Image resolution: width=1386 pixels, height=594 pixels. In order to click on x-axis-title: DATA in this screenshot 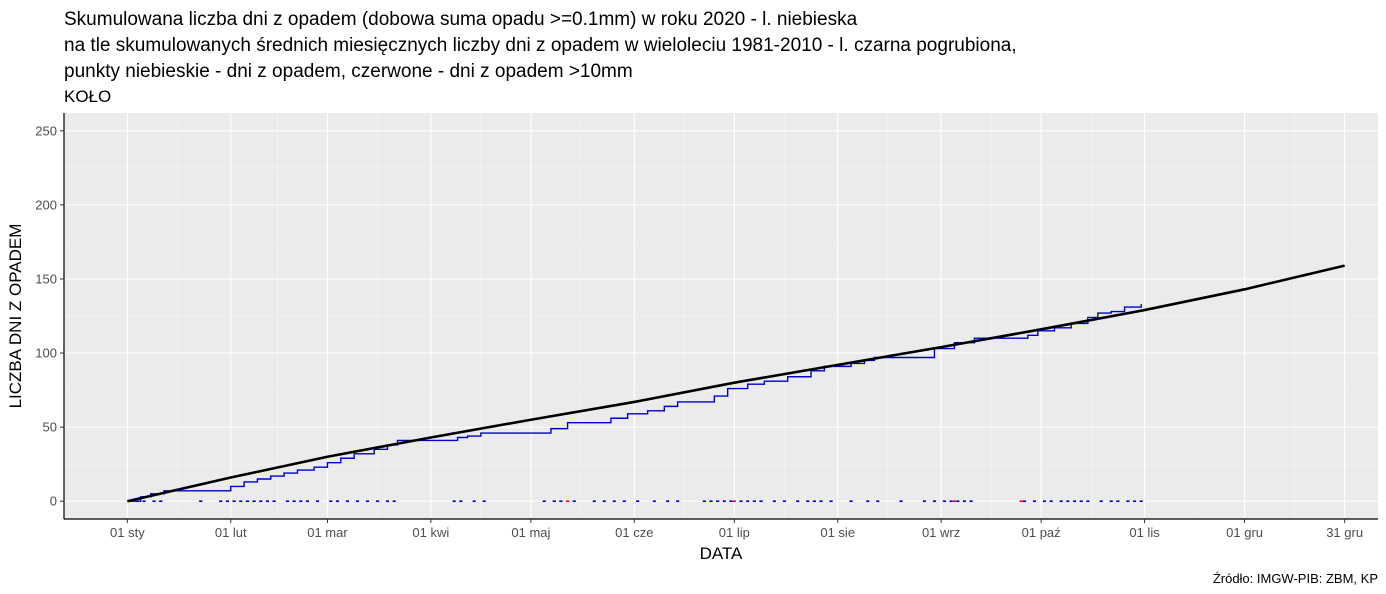, I will do `click(721, 553)`.